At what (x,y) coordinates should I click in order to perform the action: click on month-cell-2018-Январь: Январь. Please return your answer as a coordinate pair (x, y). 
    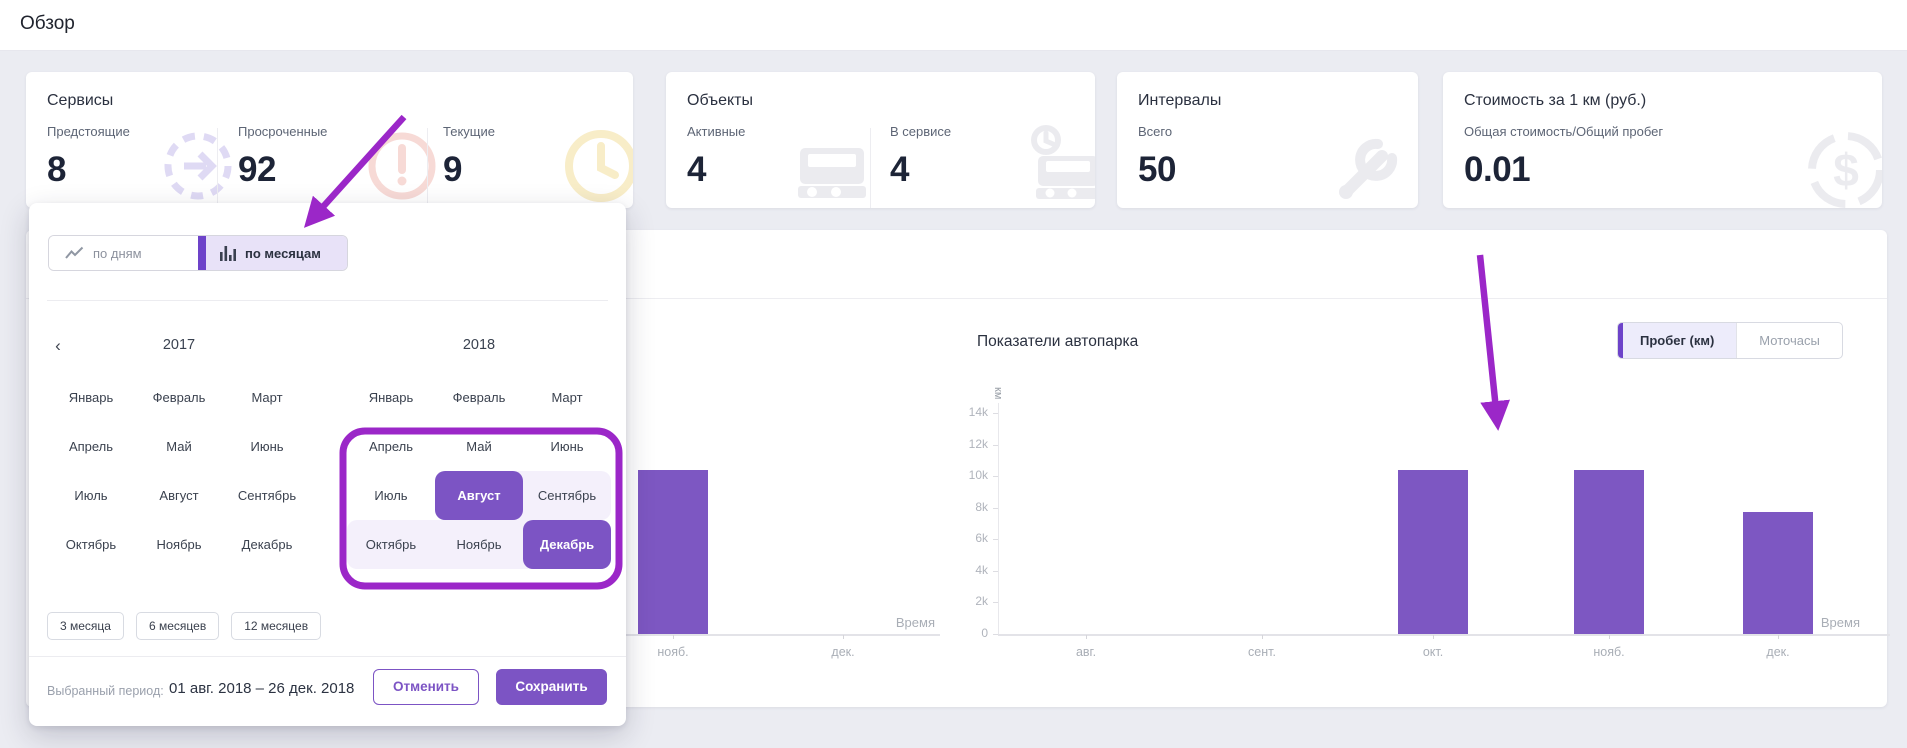
    Looking at the image, I should click on (391, 397).